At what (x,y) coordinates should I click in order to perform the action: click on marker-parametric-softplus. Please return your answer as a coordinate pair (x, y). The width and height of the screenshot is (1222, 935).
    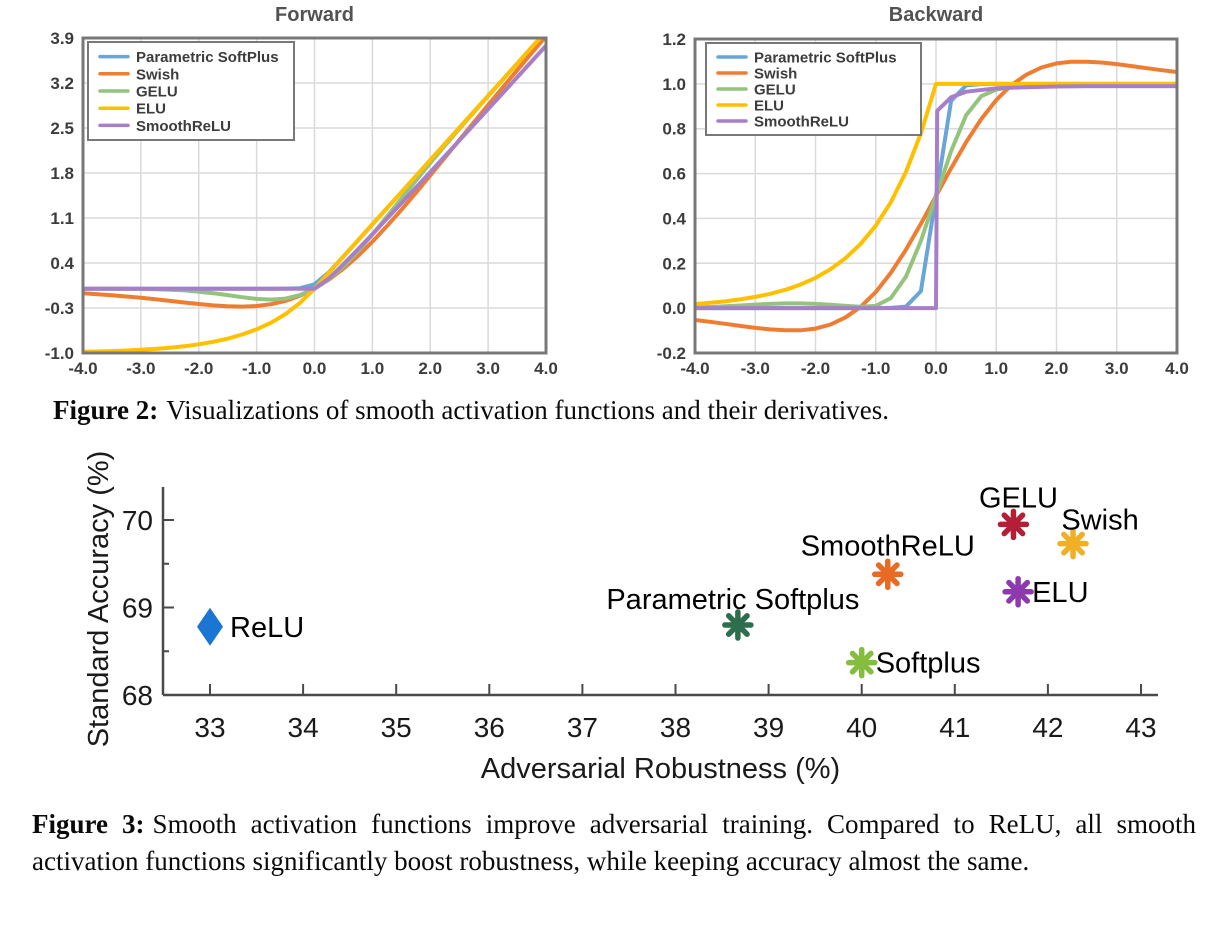
    Looking at the image, I should click on (738, 625).